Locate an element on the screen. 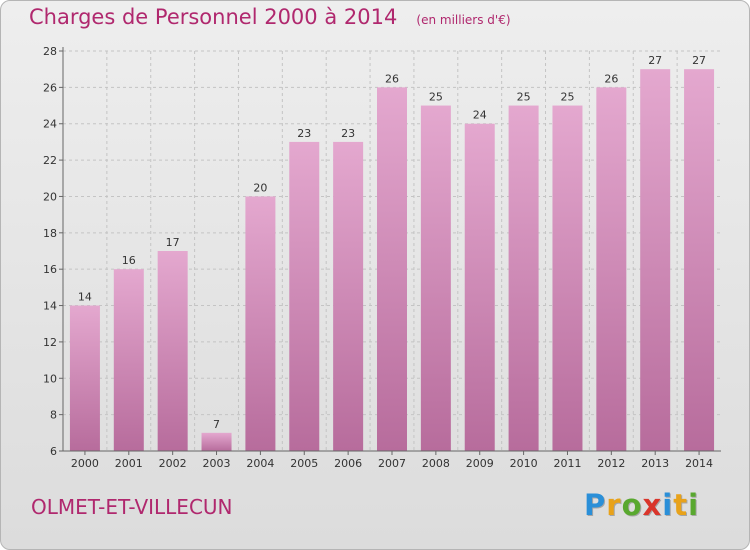  y-tick-label: 22 is located at coordinates (50, 160).